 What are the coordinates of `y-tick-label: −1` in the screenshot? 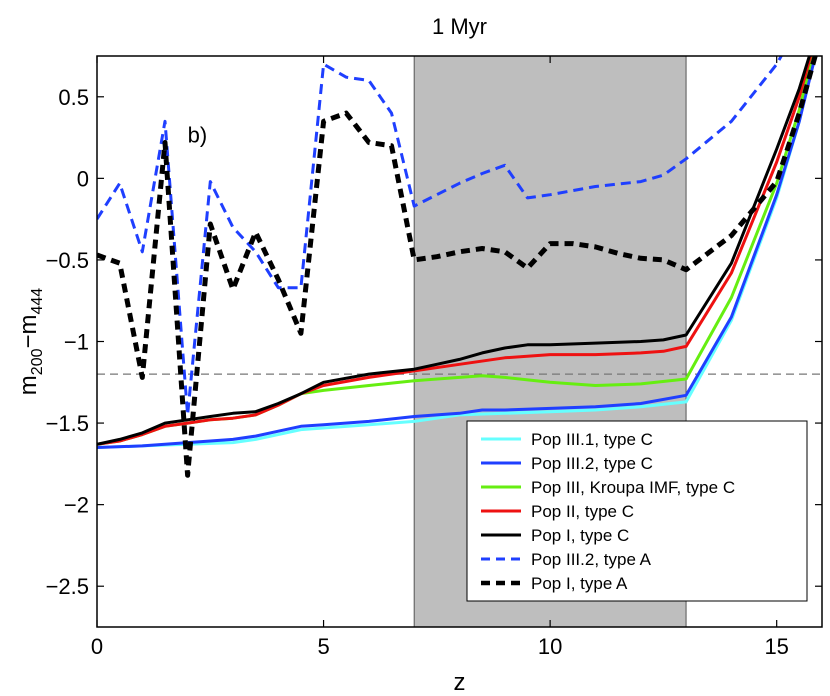 It's located at (76, 342).